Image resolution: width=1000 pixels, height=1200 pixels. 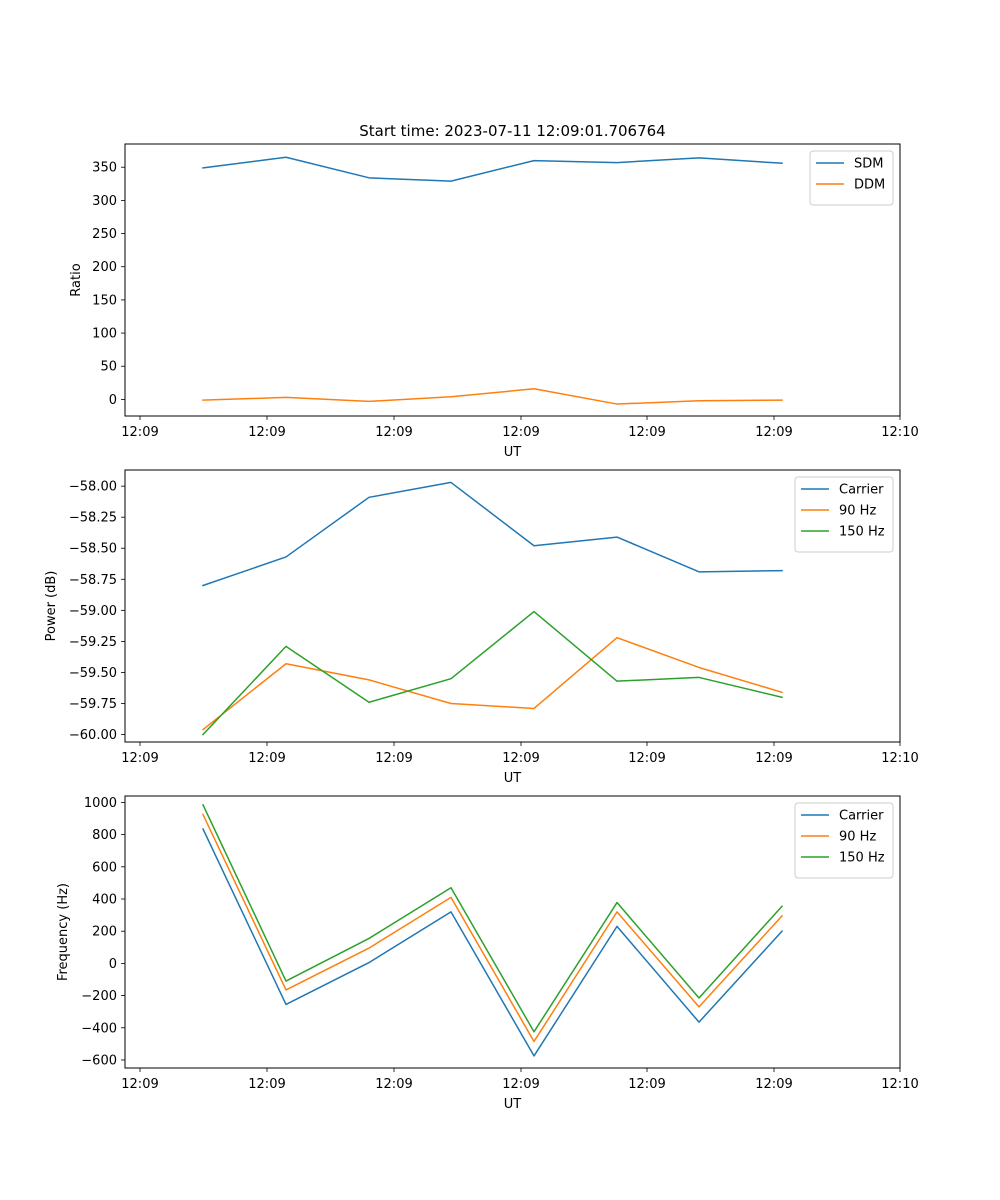 I want to click on y-tick-label: −59.00, so click(x=93, y=611).